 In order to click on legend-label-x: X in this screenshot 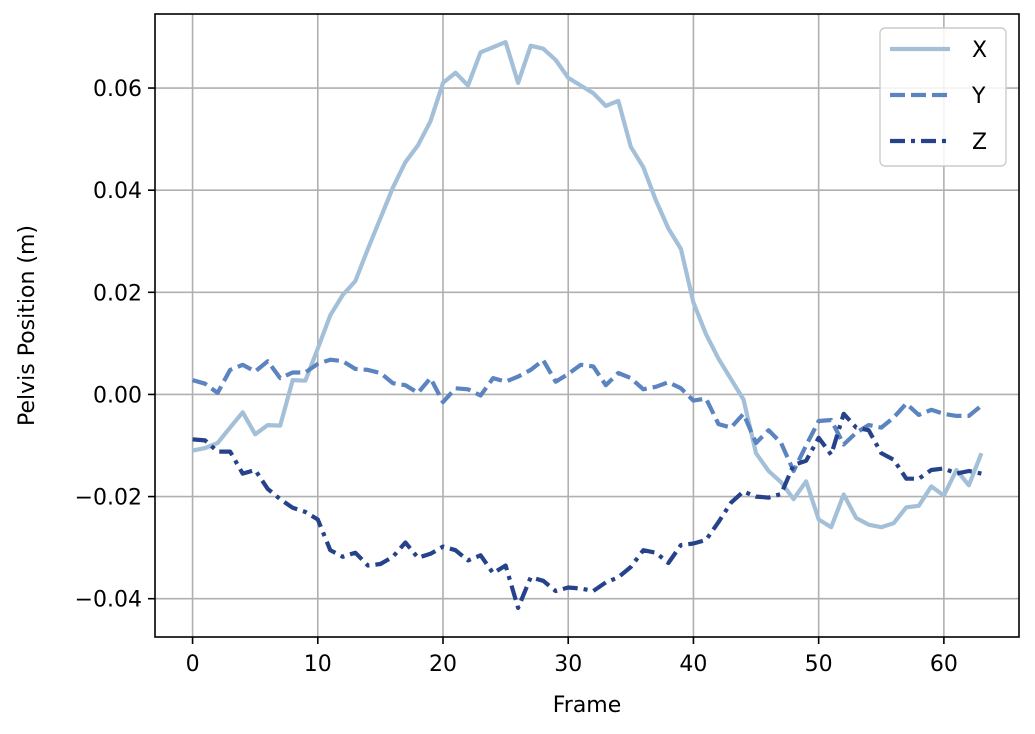, I will do `click(979, 50)`.